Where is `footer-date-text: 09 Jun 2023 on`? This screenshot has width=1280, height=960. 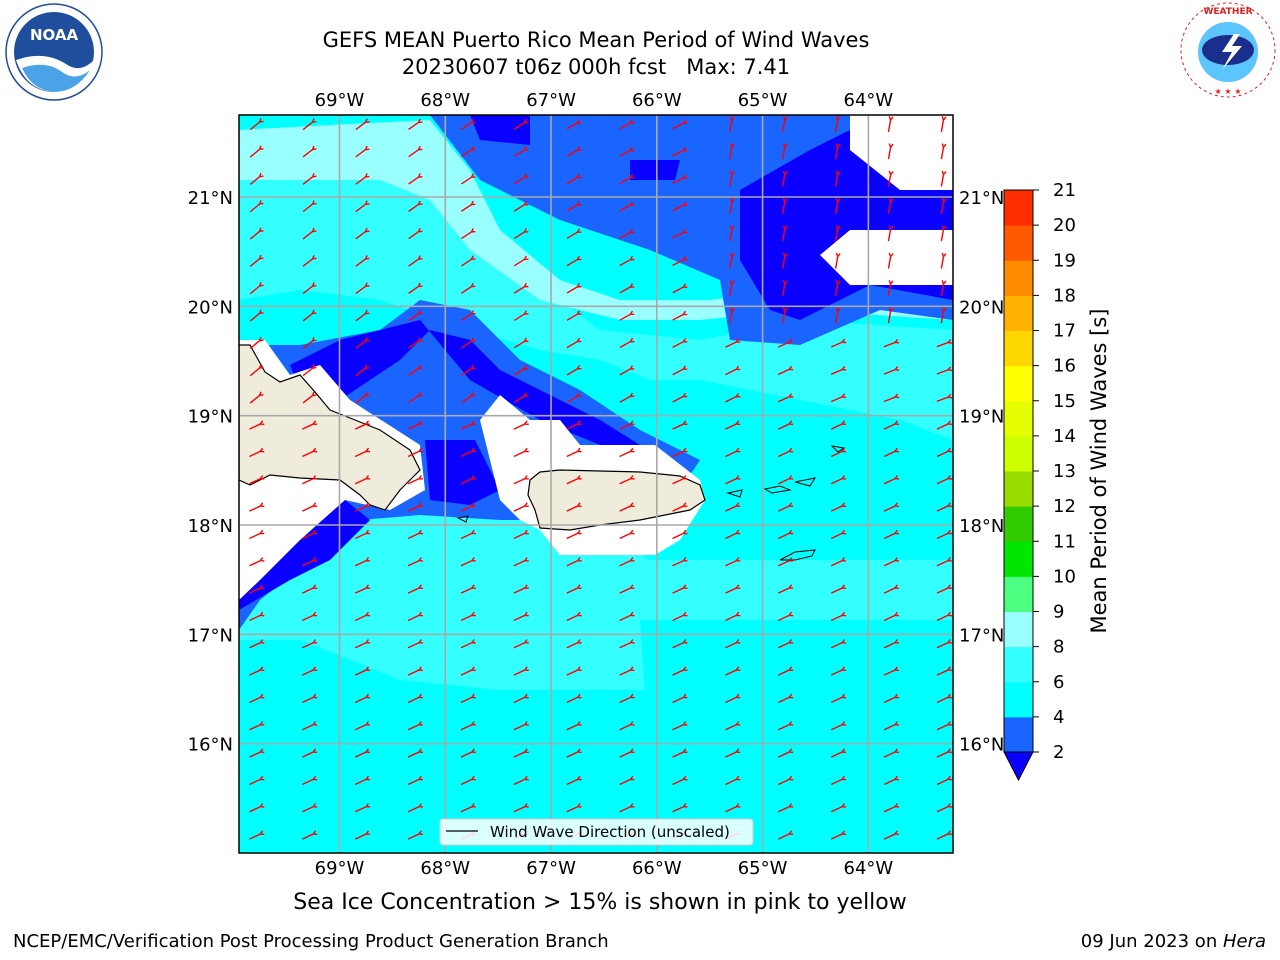 footer-date-text: 09 Jun 2023 on is located at coordinates (1151, 941).